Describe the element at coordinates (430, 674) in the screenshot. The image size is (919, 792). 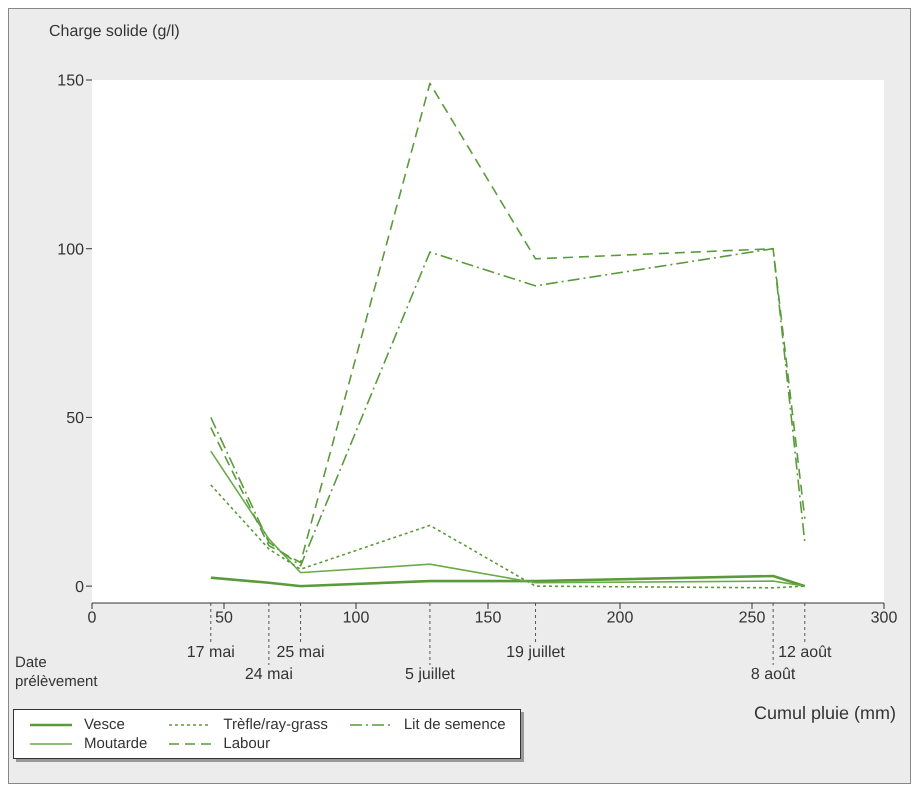
I see `ref-line-label: 5 juillet` at that location.